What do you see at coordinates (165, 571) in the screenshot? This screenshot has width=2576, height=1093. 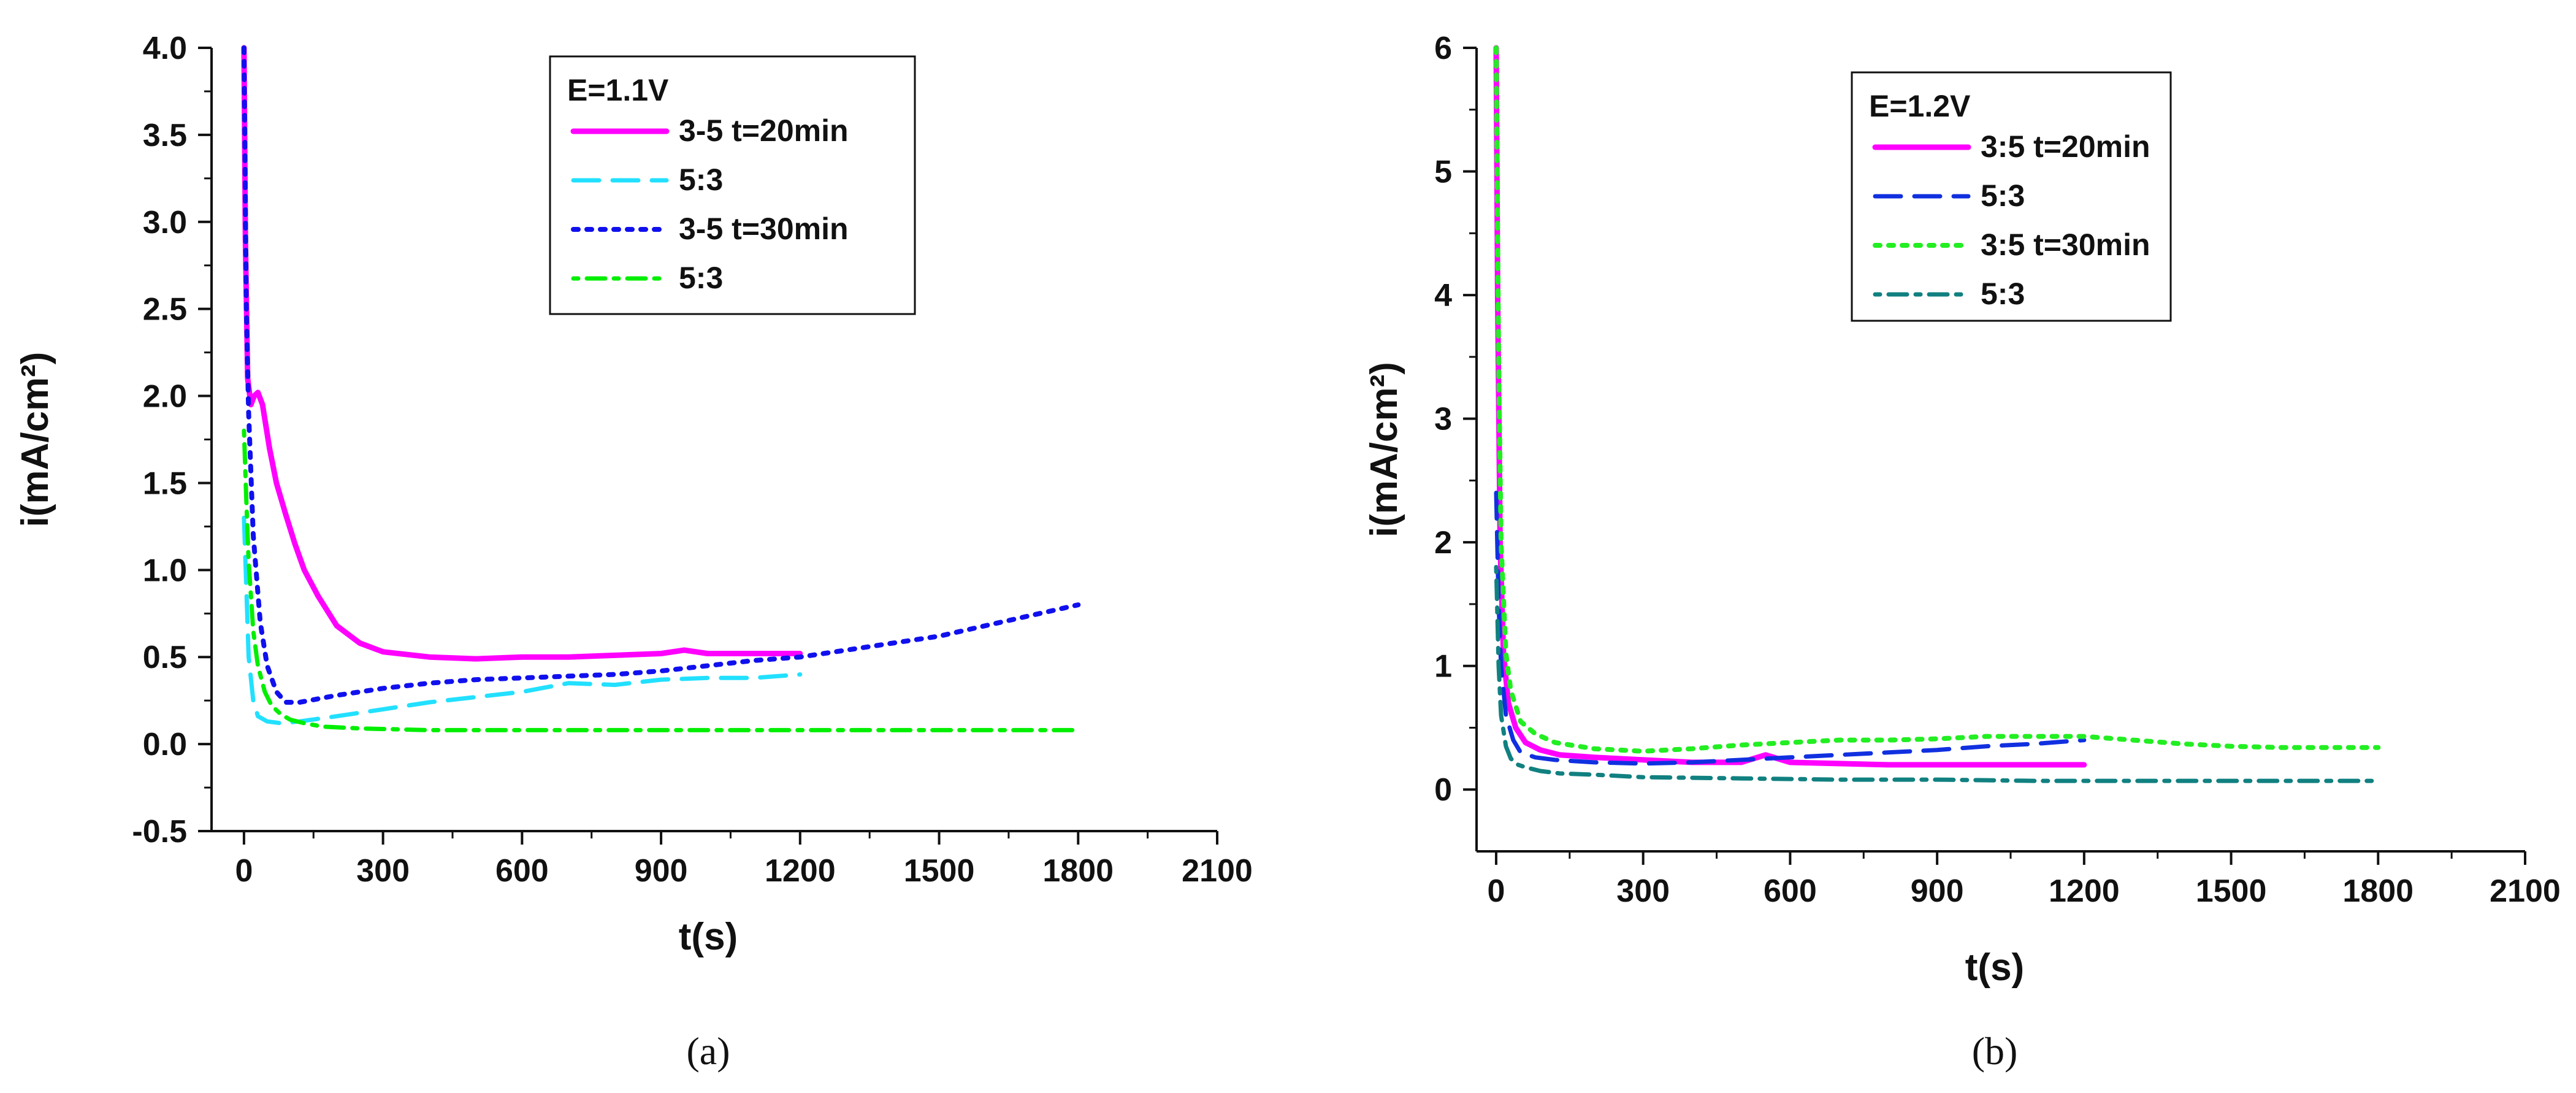 I see `y-tick-label: 1.0` at bounding box center [165, 571].